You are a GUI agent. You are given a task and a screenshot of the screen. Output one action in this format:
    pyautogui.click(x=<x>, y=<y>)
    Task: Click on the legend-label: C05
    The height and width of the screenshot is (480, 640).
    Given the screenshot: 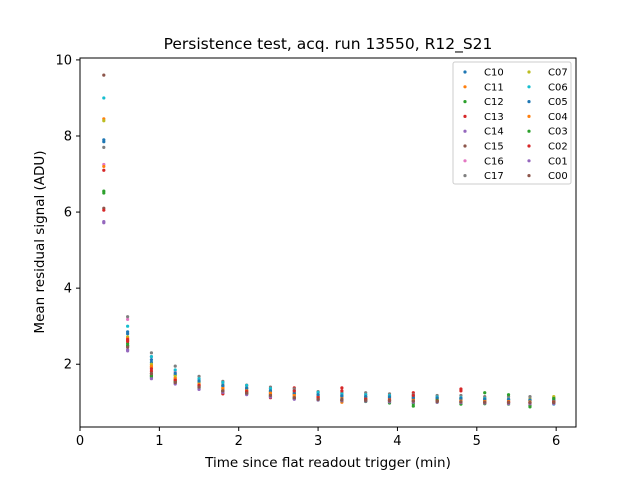 What is the action you would take?
    pyautogui.click(x=558, y=102)
    